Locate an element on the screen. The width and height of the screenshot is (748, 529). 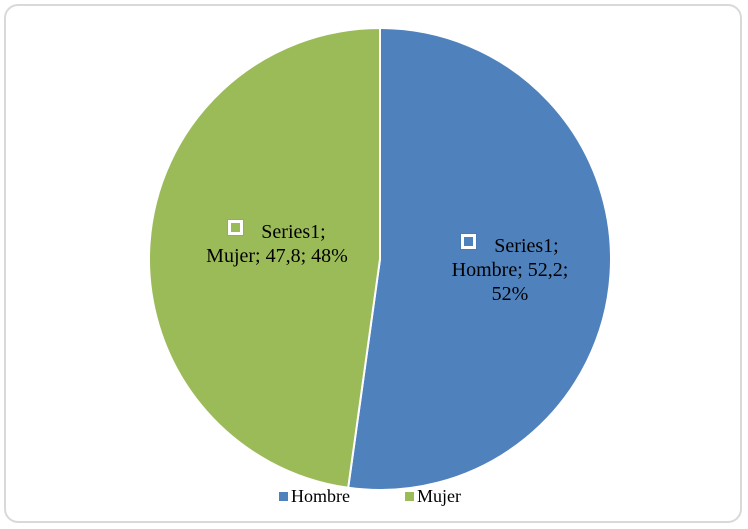
legend-item: Mujer is located at coordinates (433, 496).